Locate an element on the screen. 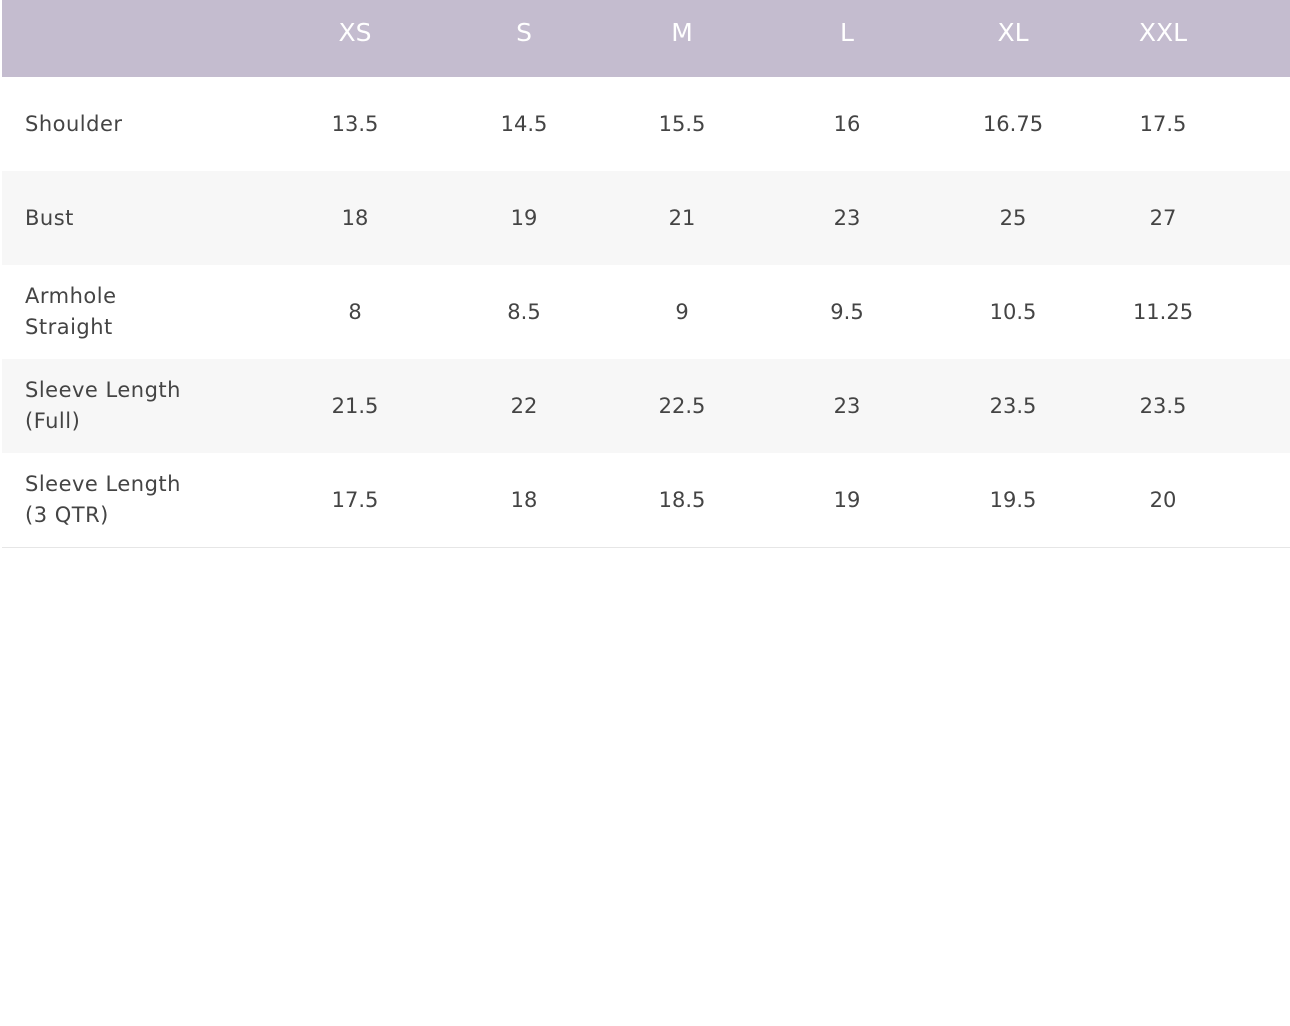  row-label: Armhole Straight is located at coordinates (71, 311).